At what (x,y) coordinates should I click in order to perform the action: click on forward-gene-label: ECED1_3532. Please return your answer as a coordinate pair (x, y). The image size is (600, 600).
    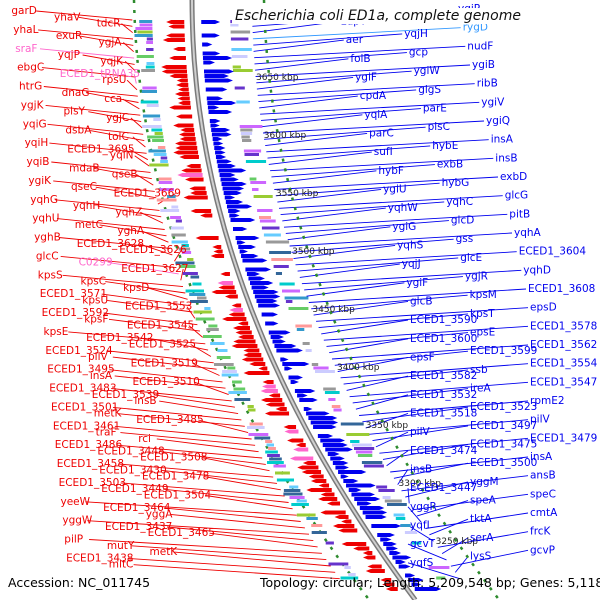
    Looking at the image, I should click on (443, 395).